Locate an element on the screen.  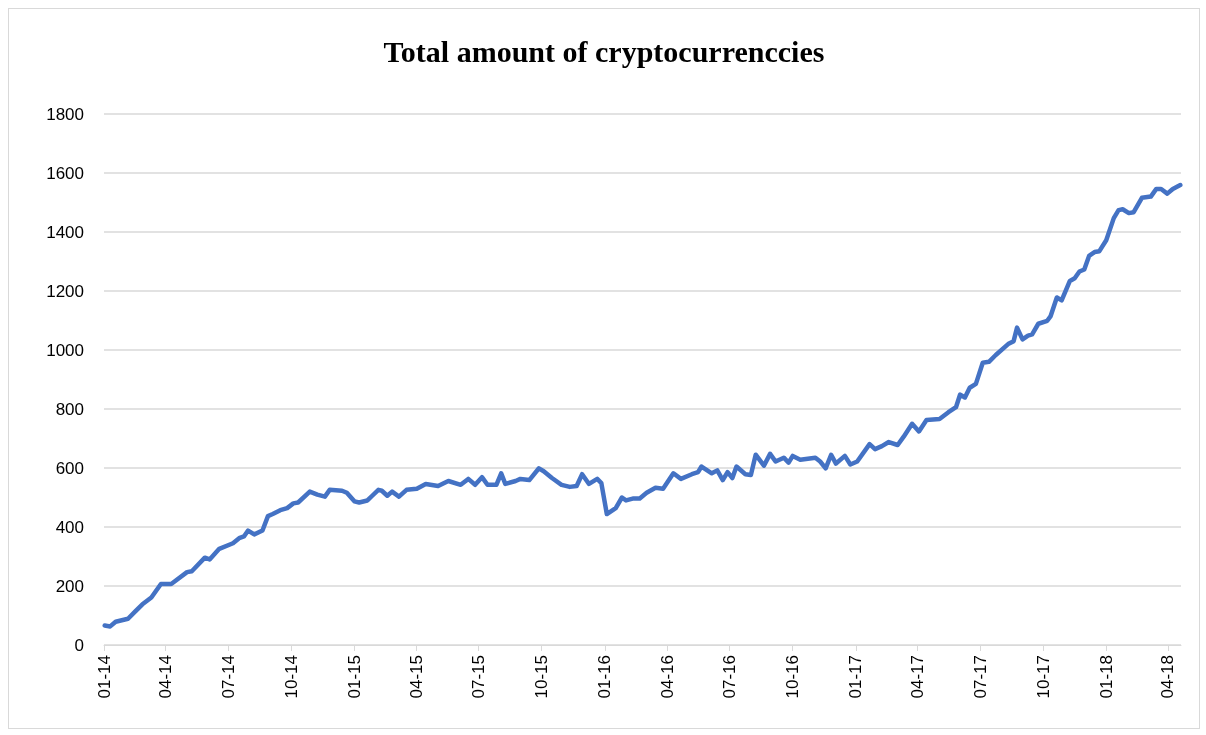
x-tick-label: 04-15 is located at coordinates (416, 677).